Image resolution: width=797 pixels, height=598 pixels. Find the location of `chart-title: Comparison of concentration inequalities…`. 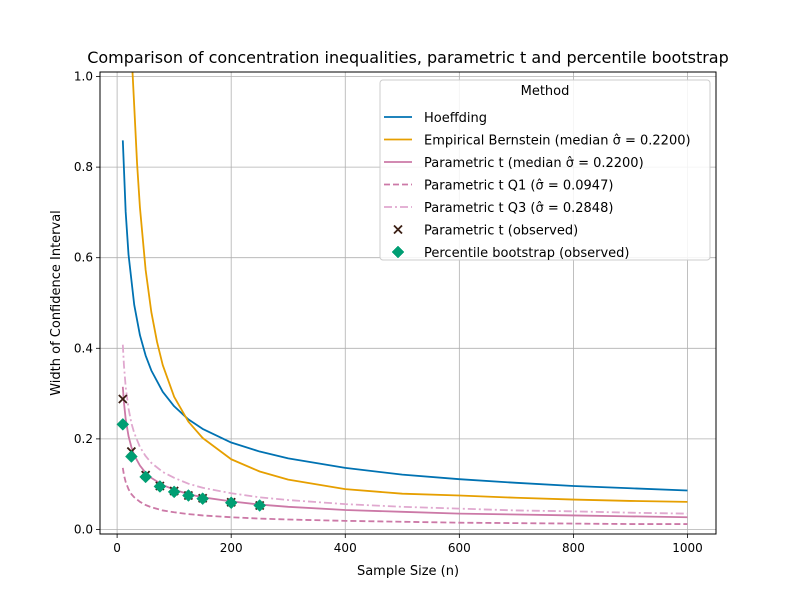

chart-title: Comparison of concentration inequalities… is located at coordinates (408, 57).